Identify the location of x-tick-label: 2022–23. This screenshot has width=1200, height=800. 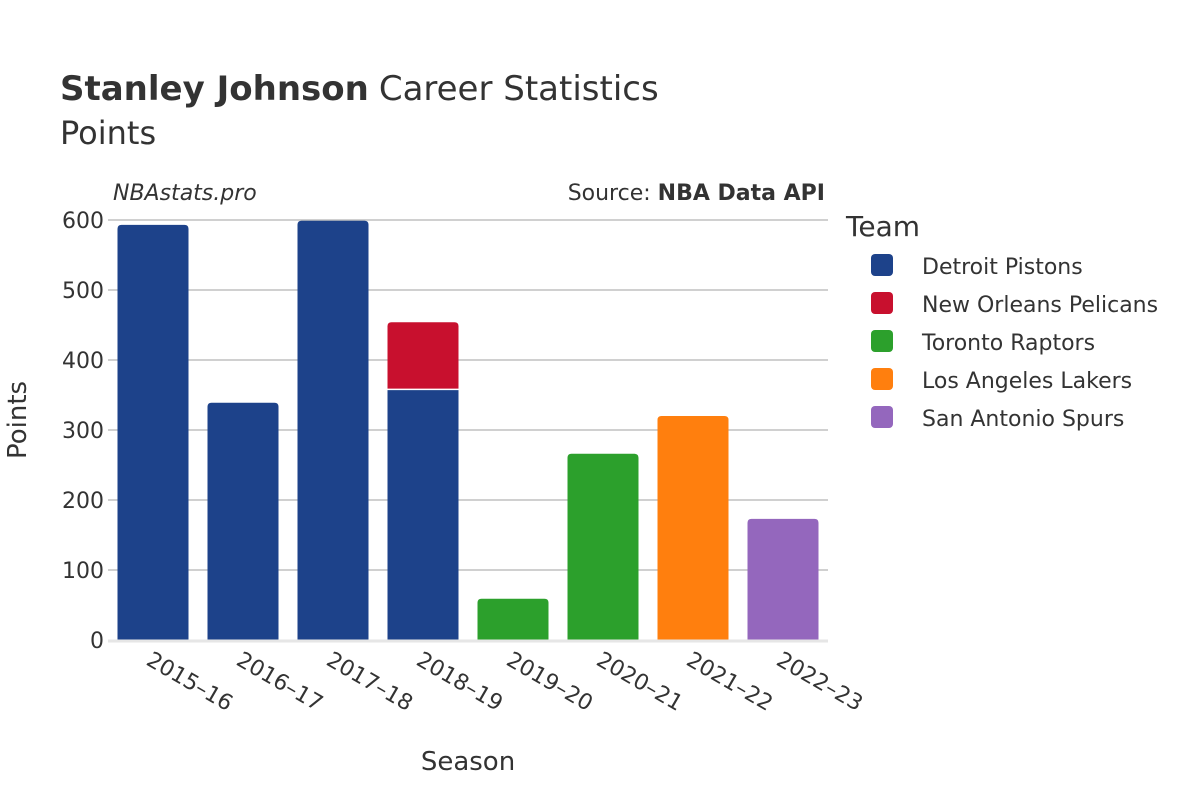
(819, 682).